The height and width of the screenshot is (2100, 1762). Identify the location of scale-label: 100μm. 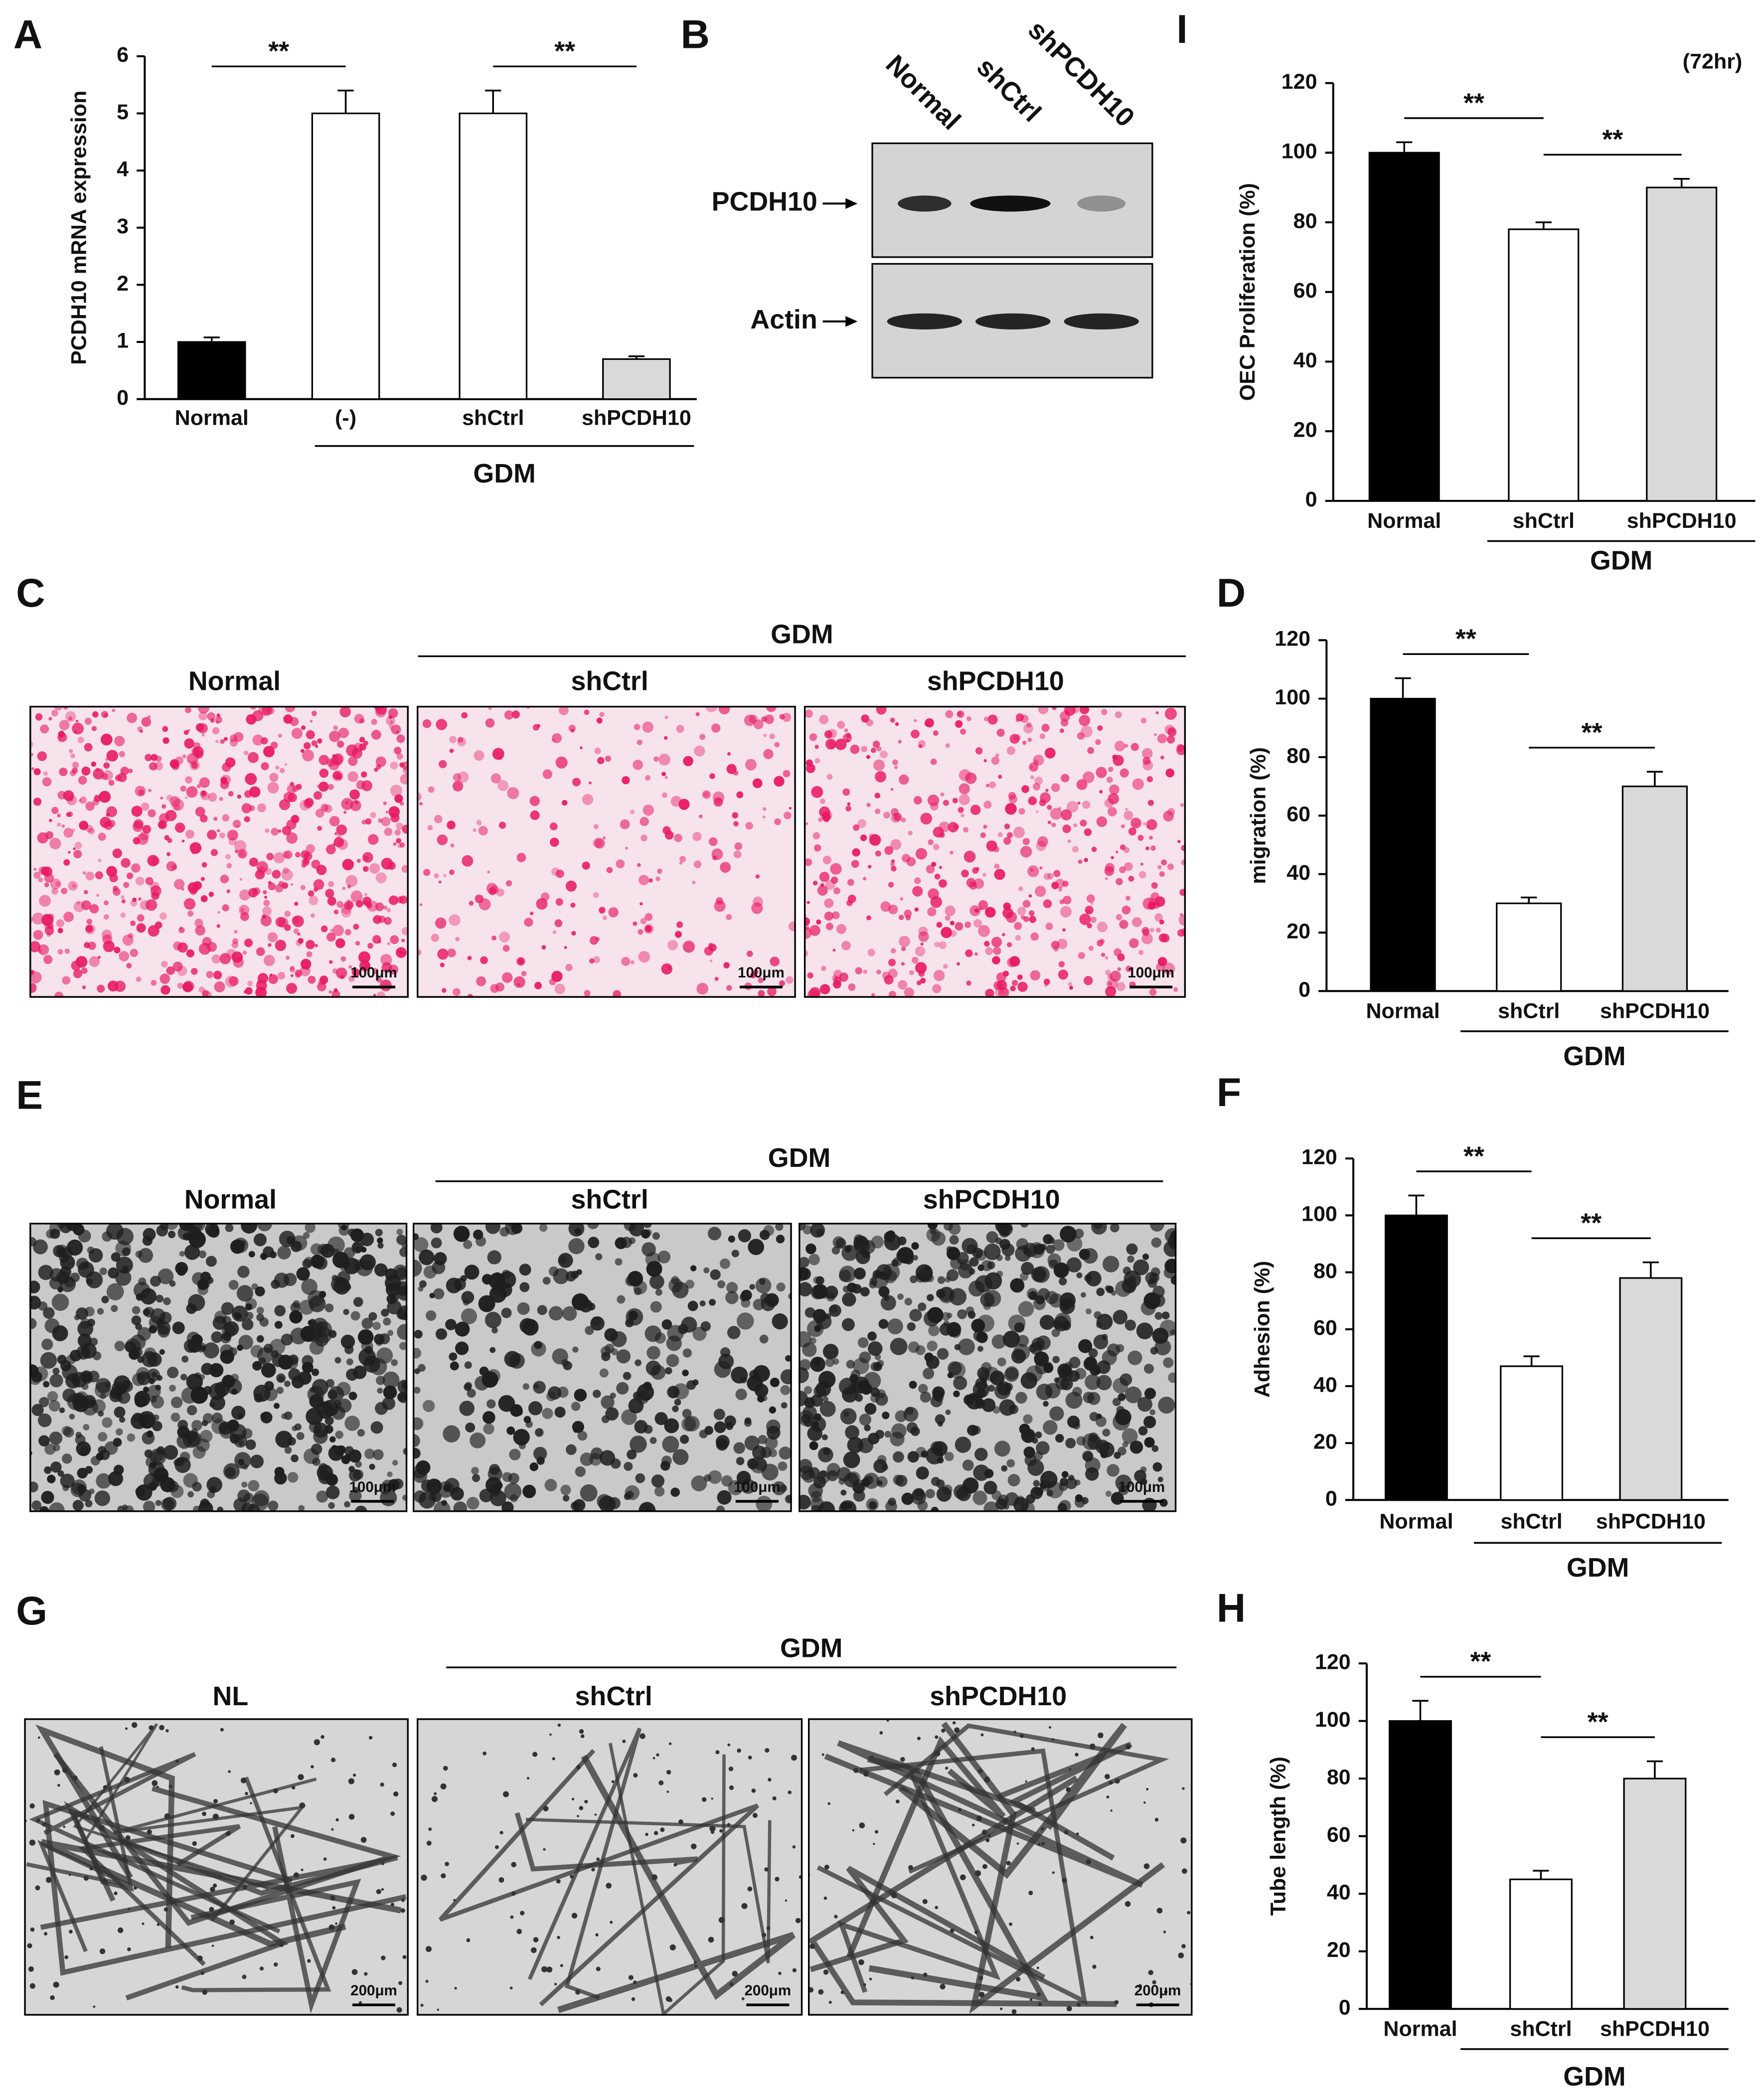
(372, 1487).